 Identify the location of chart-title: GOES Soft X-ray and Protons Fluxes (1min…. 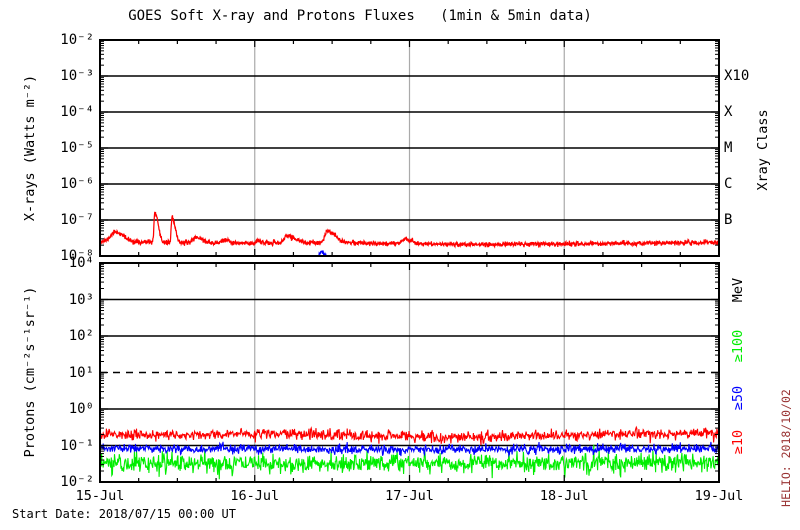
(360, 16).